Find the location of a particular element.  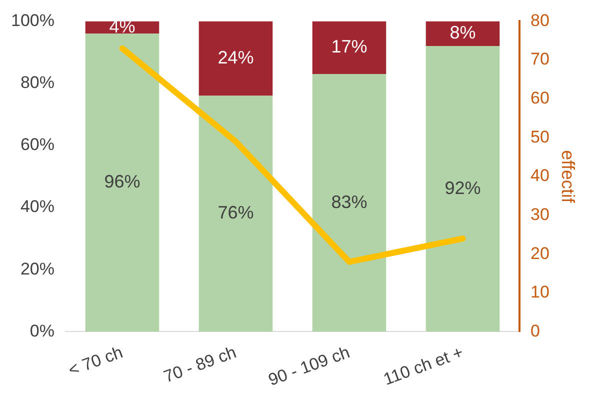

y-tick-label: 100% is located at coordinates (32, 20).